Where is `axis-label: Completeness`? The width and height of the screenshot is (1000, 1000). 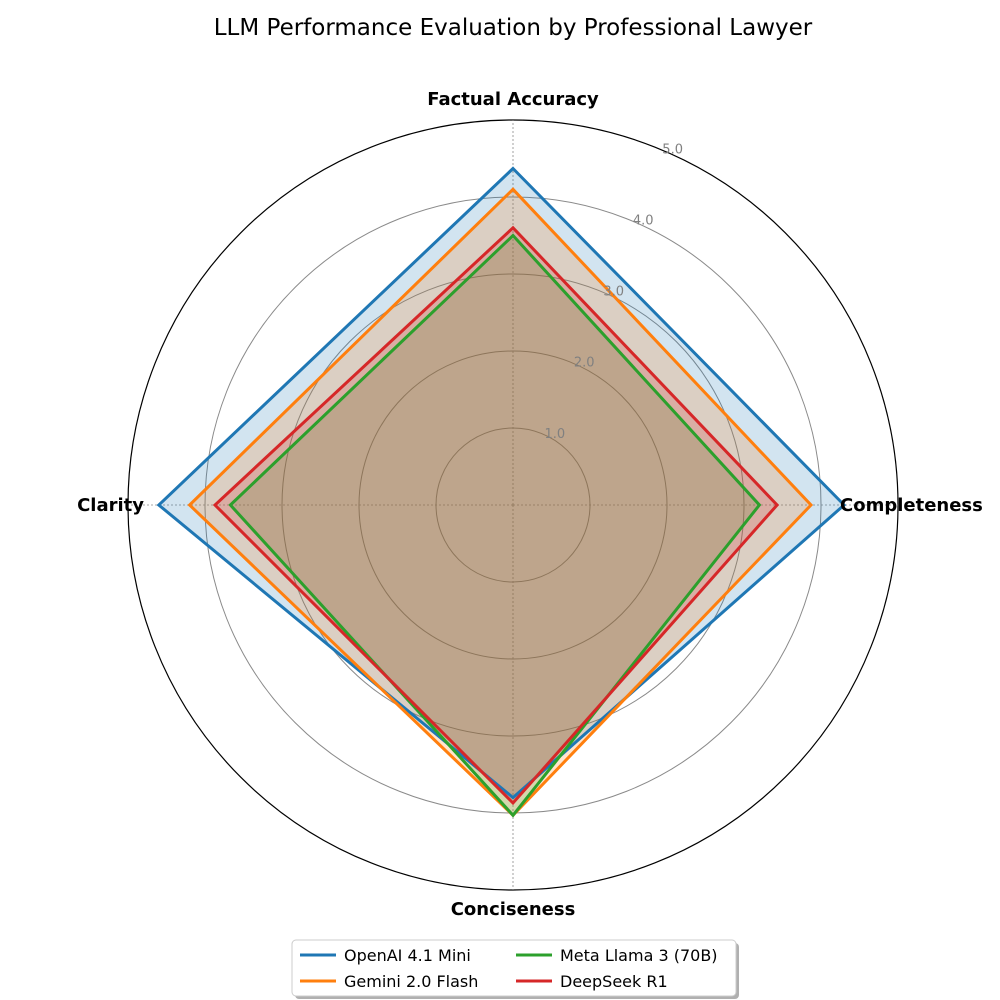 axis-label: Completeness is located at coordinates (911, 505).